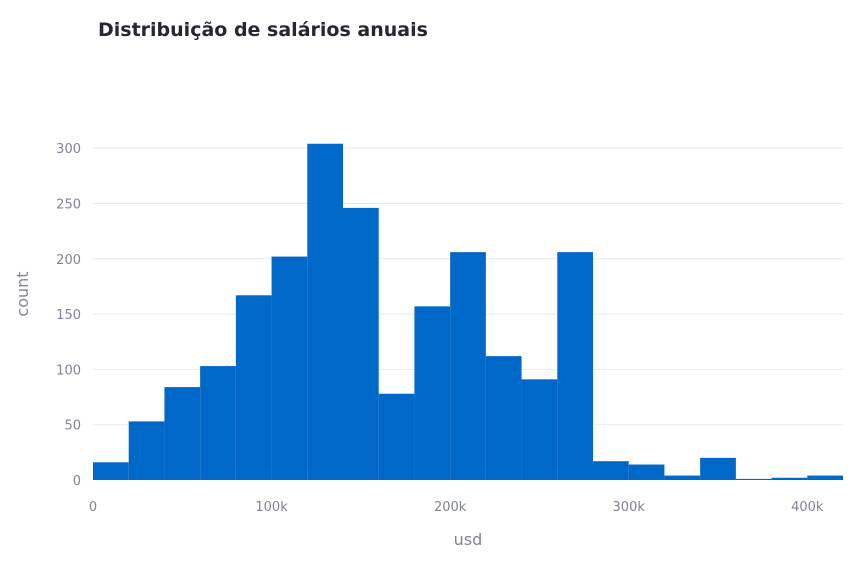  What do you see at coordinates (68, 260) in the screenshot?
I see `y-tick-label: 200` at bounding box center [68, 260].